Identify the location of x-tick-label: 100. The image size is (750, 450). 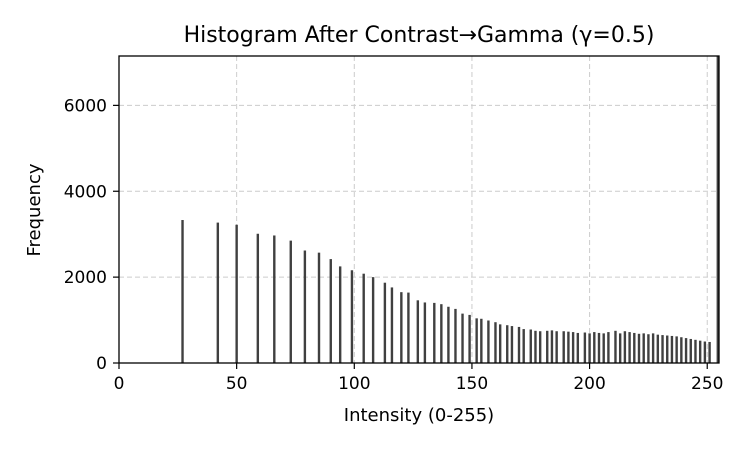
(354, 384).